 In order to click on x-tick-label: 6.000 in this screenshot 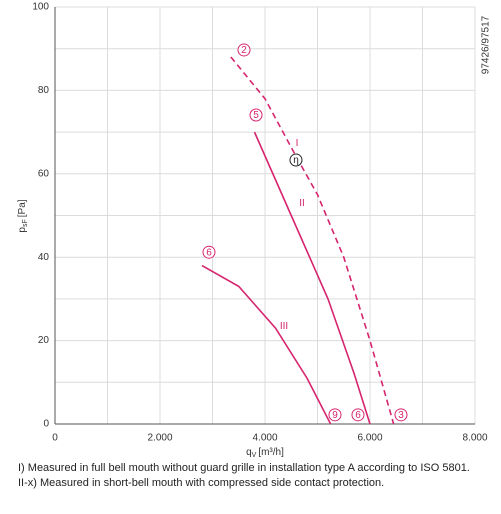, I will do `click(369, 438)`.